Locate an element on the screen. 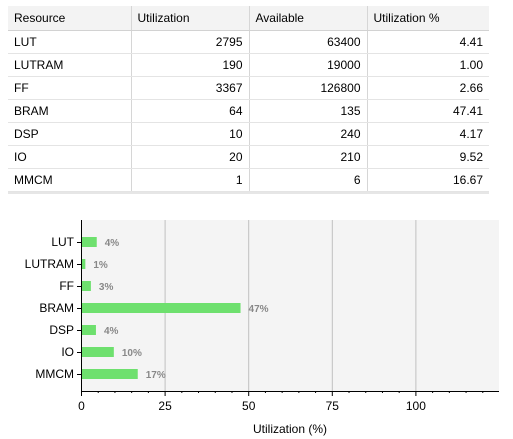 Image resolution: width=513 pixels, height=439 pixels. cell-utilization: 1 is located at coordinates (190, 180).